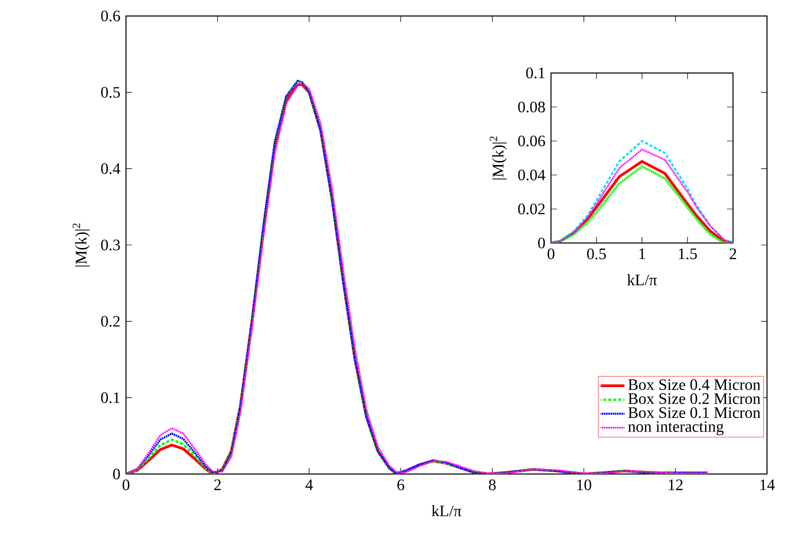  What do you see at coordinates (110, 321) in the screenshot?
I see `y-tick-label: 0.2` at bounding box center [110, 321].